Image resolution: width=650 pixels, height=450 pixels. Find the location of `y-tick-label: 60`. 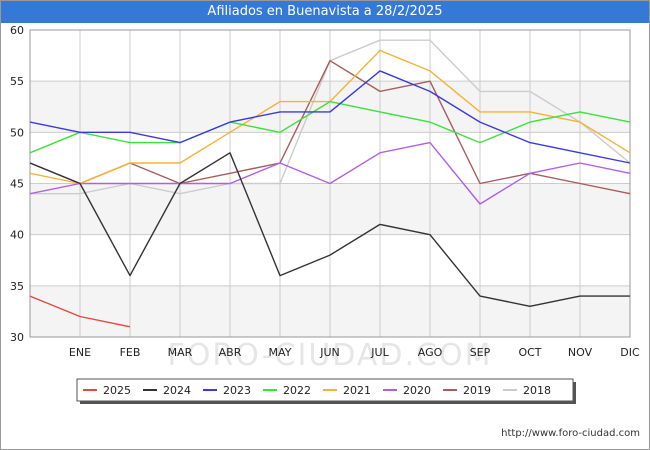

y-tick-label: 60 is located at coordinates (17, 30).